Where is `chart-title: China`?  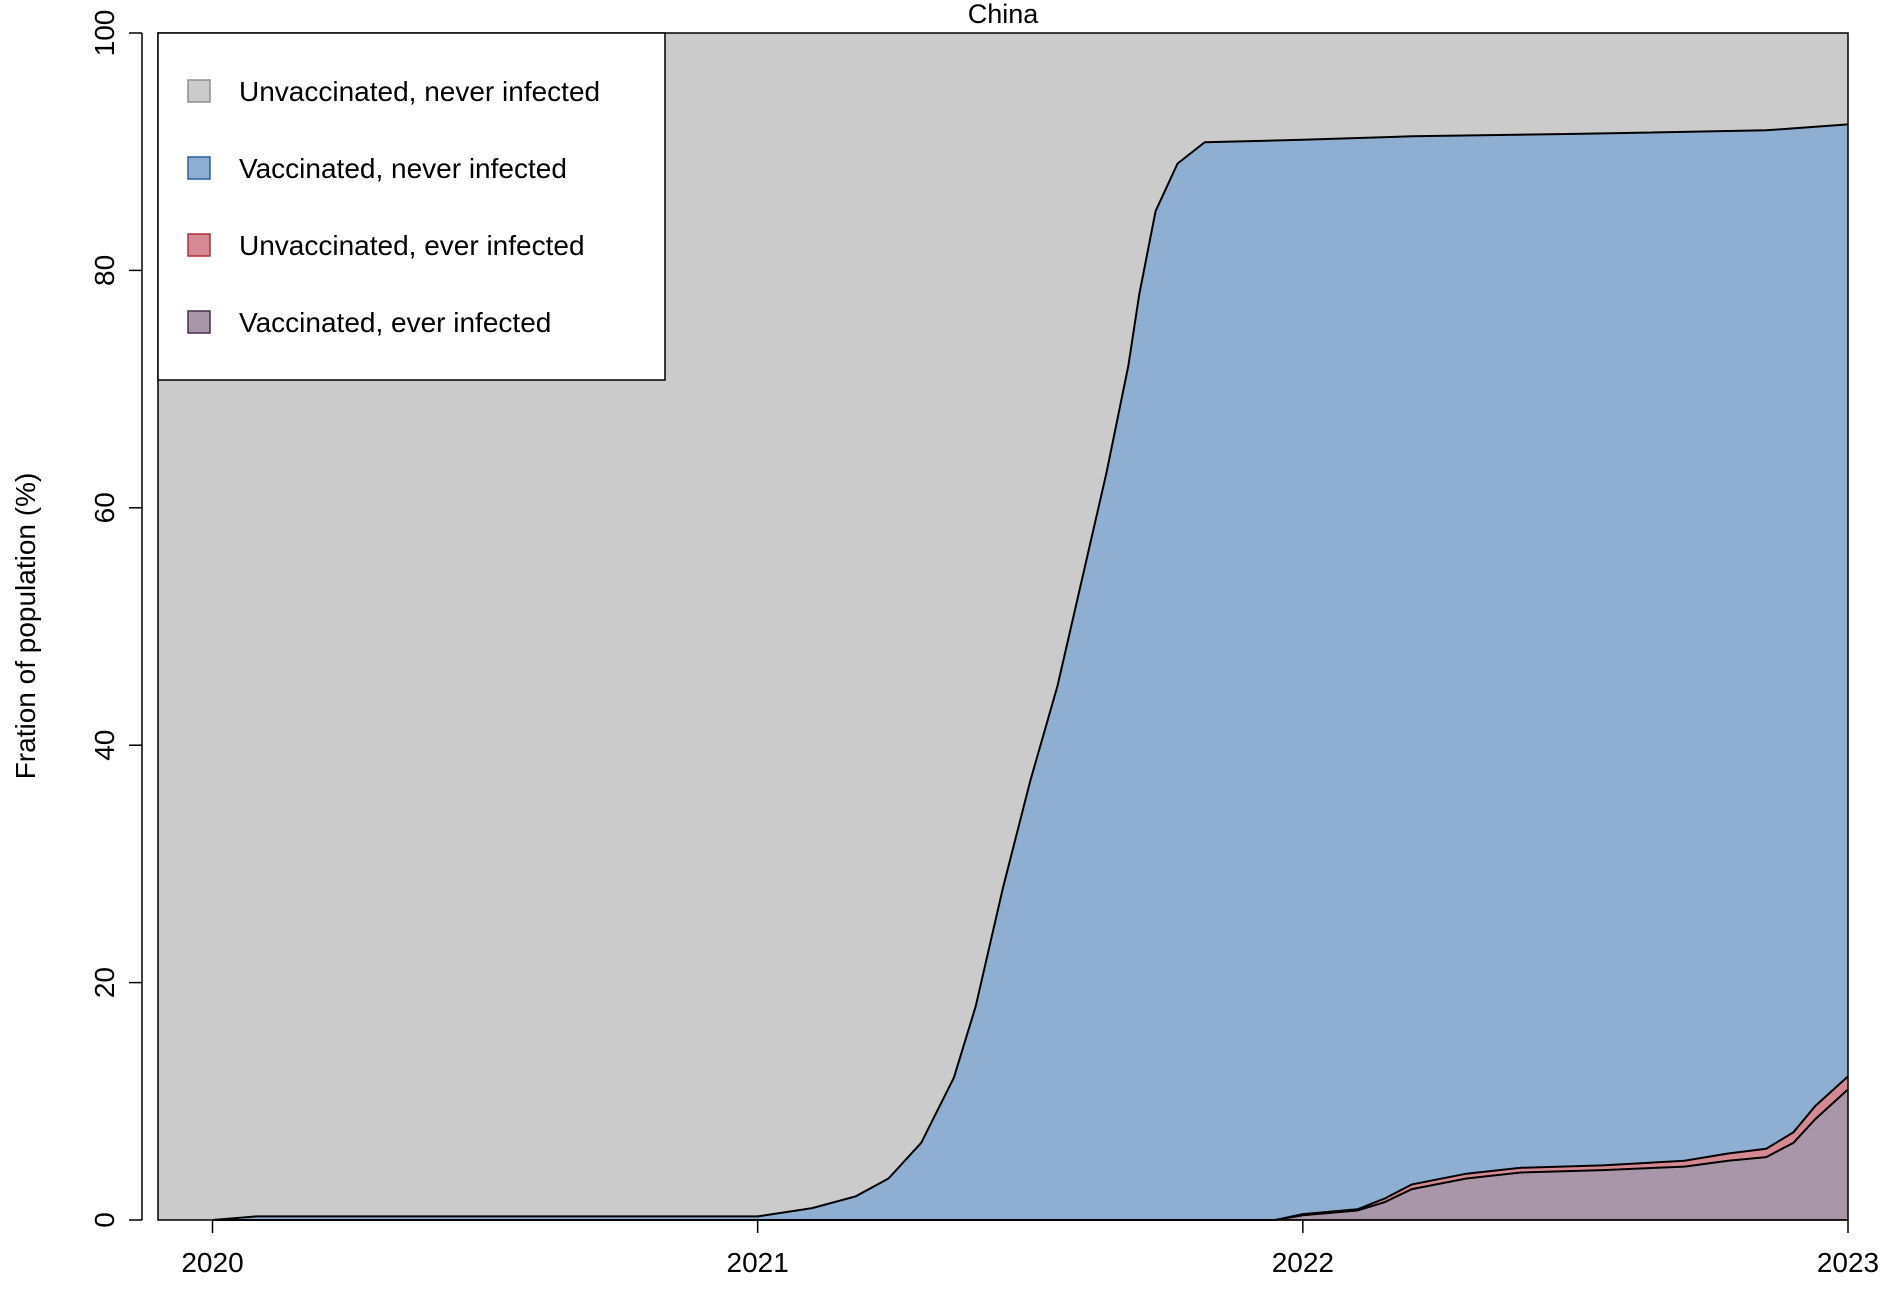 chart-title: China is located at coordinates (1004, 14).